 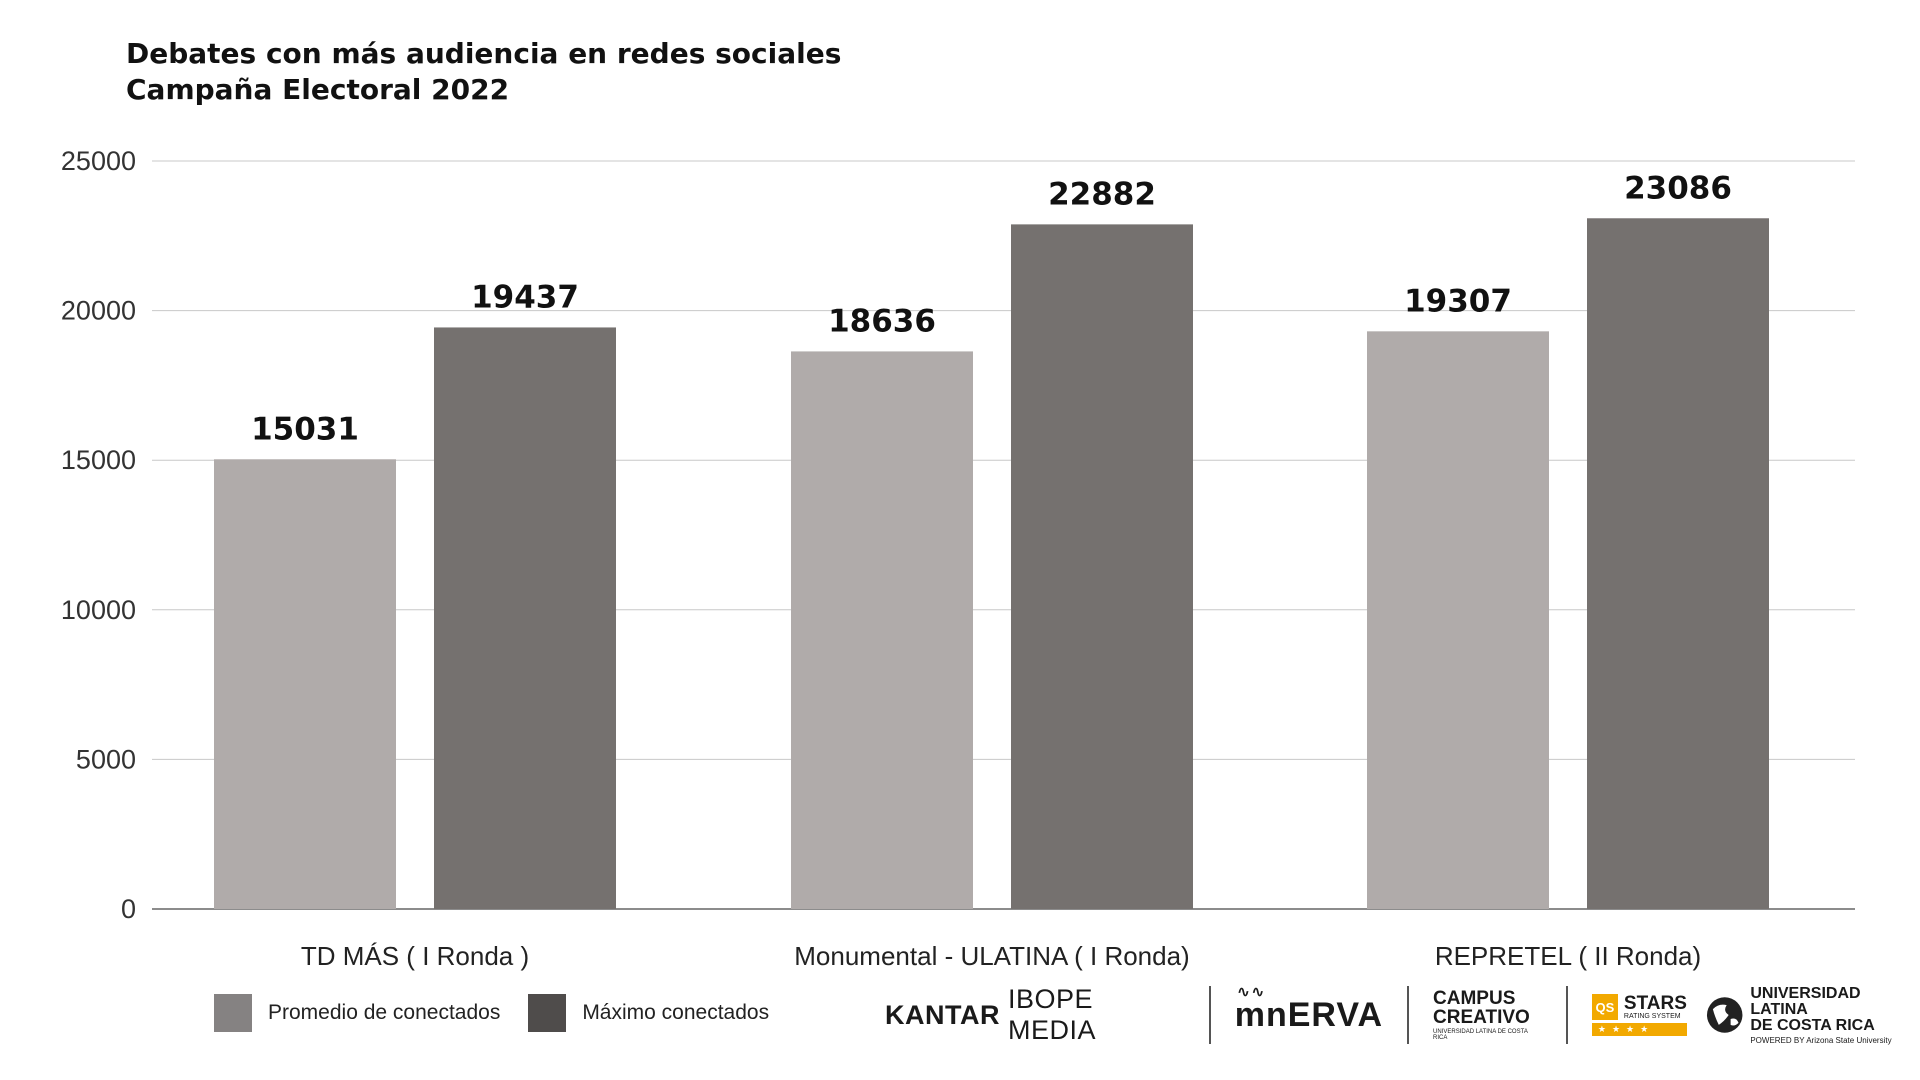 What do you see at coordinates (991, 956) in the screenshot?
I see `x-tick-label: Monumental - ULATINA ( I Ronda)` at bounding box center [991, 956].